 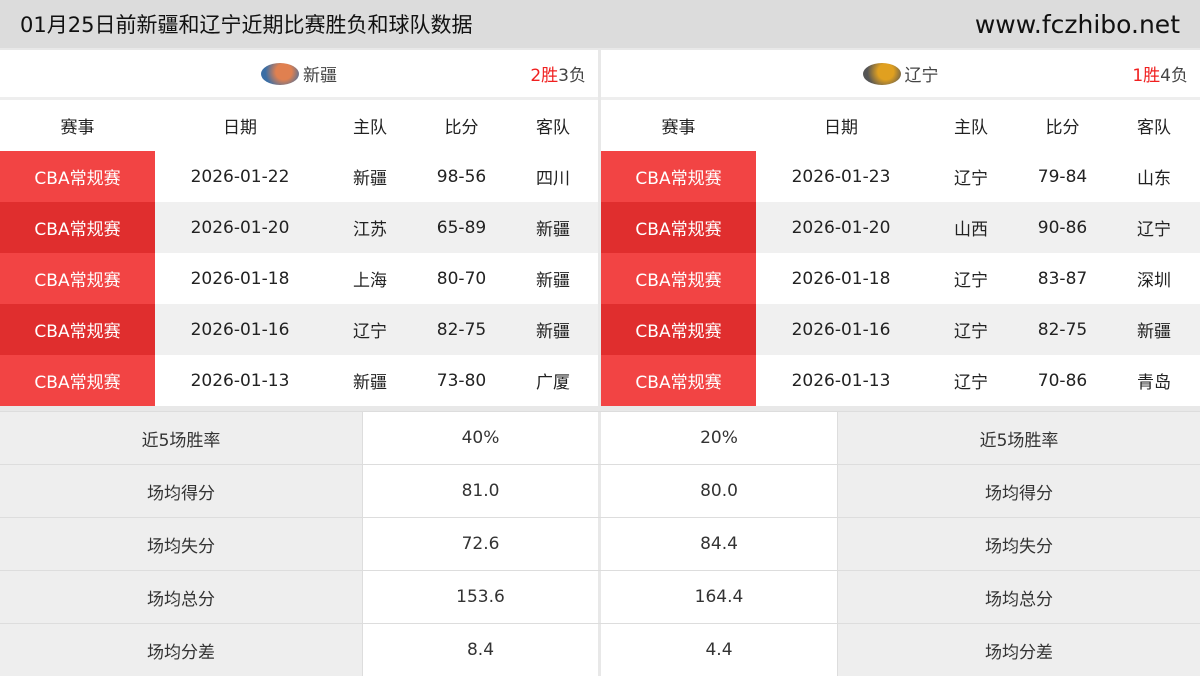 I want to click on match-date: 2026-01-23, so click(x=841, y=176).